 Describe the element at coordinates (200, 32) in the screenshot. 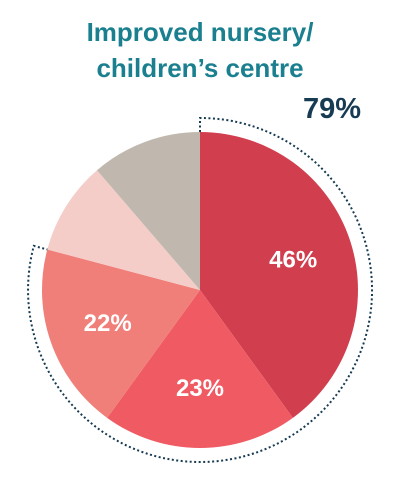

I see `chart-title-line-1: Improved nursery/` at that location.